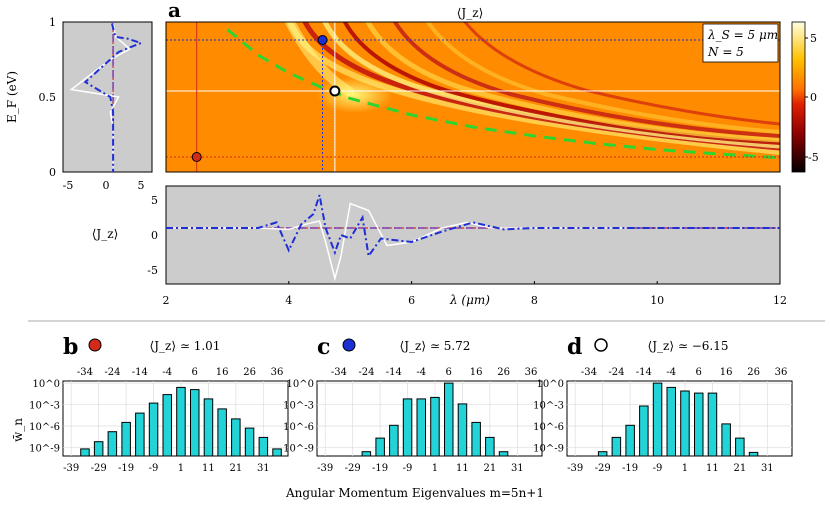 This screenshot has height=506, width=831. I want to click on hist-top-tick: 36, so click(531, 372).